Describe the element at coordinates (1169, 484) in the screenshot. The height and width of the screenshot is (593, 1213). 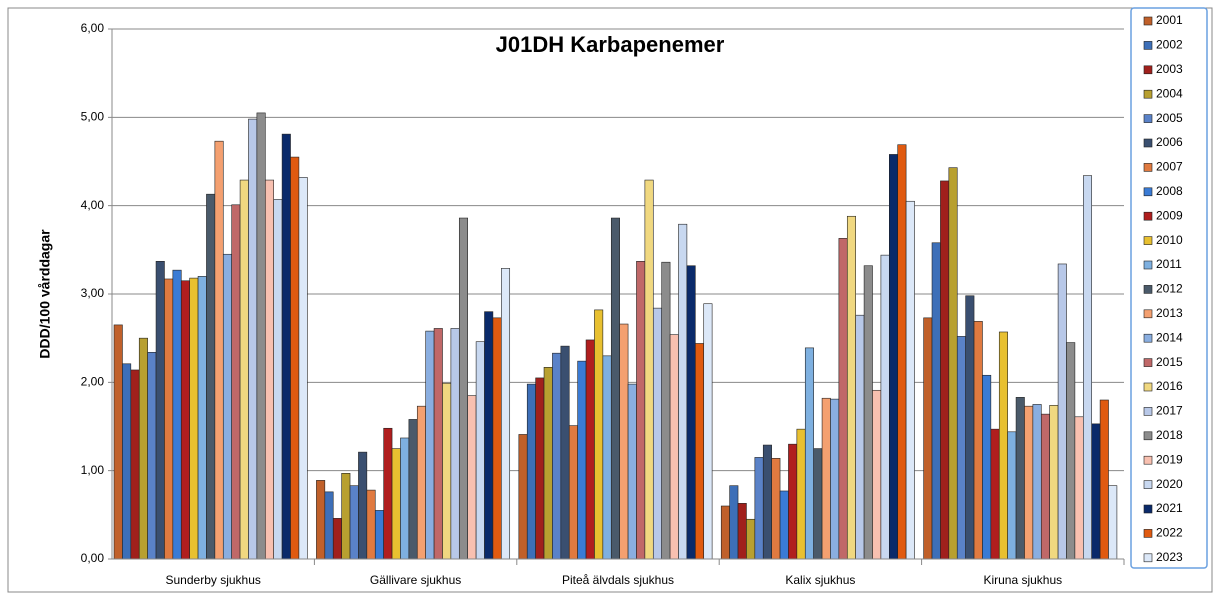
I see `legend-label: 2020` at that location.